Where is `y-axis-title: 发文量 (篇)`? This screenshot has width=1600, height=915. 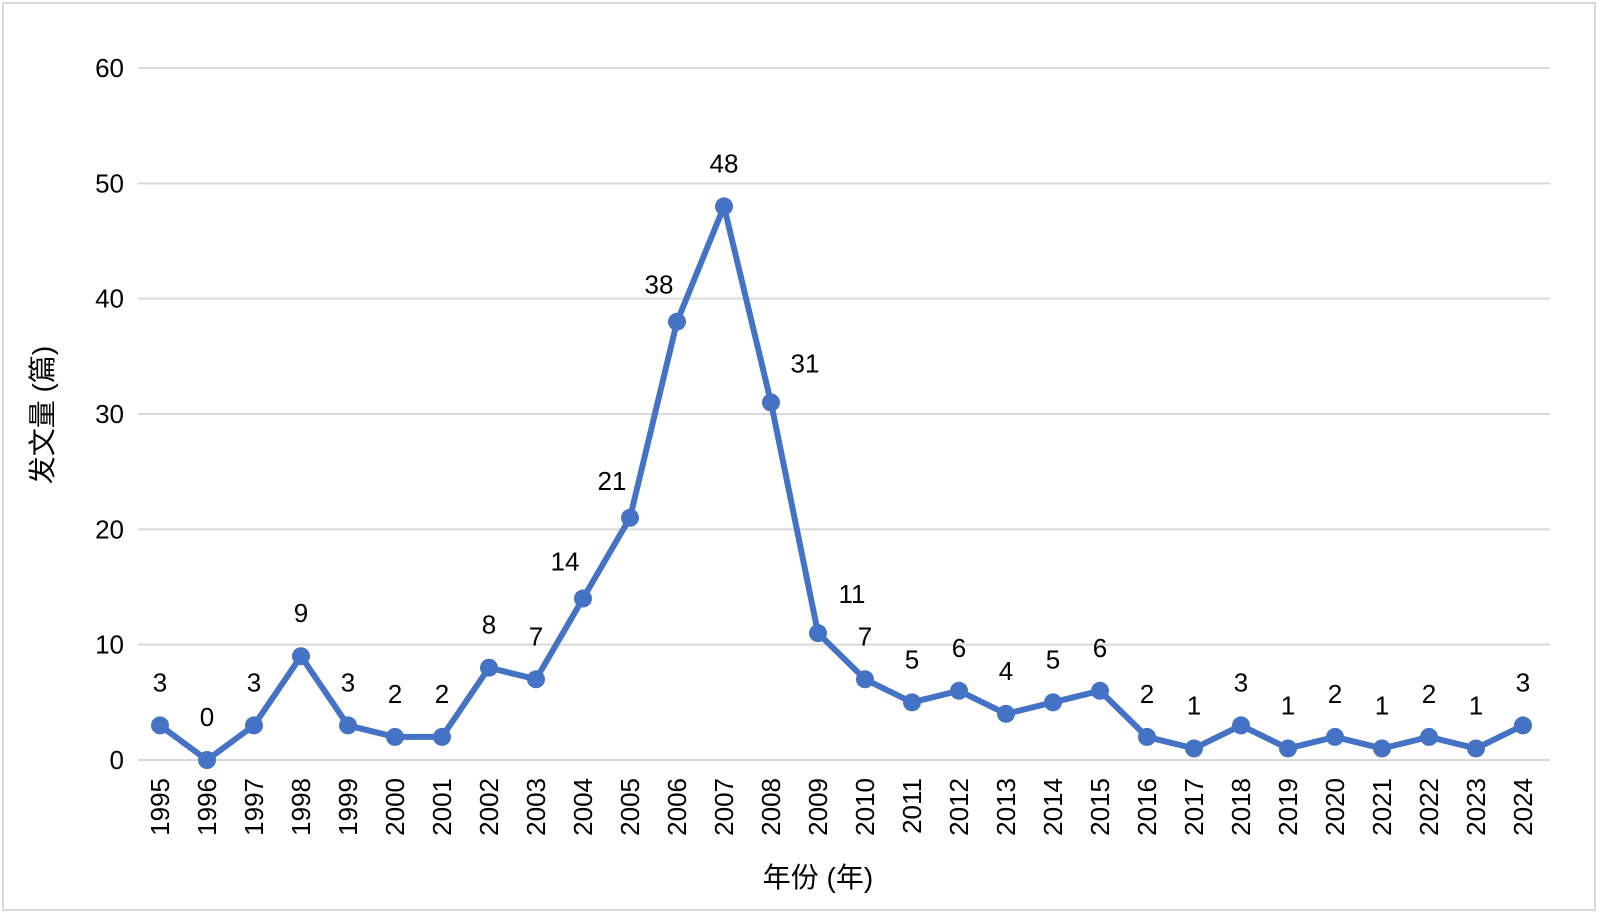 y-axis-title: 发文量 (篇) is located at coordinates (42, 415).